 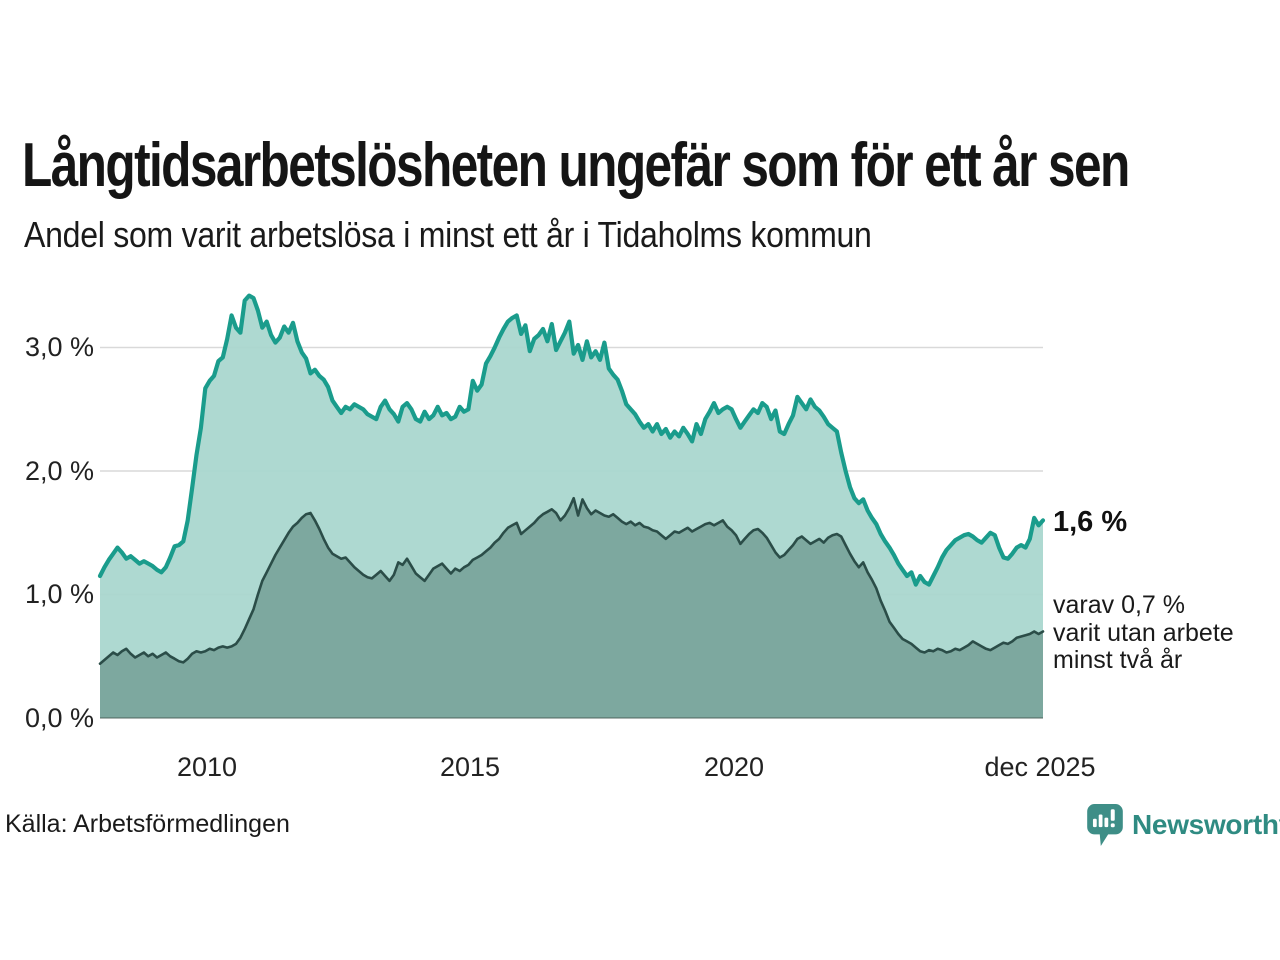 What do you see at coordinates (1118, 660) in the screenshot?
I see `annotation-line: minst två år` at bounding box center [1118, 660].